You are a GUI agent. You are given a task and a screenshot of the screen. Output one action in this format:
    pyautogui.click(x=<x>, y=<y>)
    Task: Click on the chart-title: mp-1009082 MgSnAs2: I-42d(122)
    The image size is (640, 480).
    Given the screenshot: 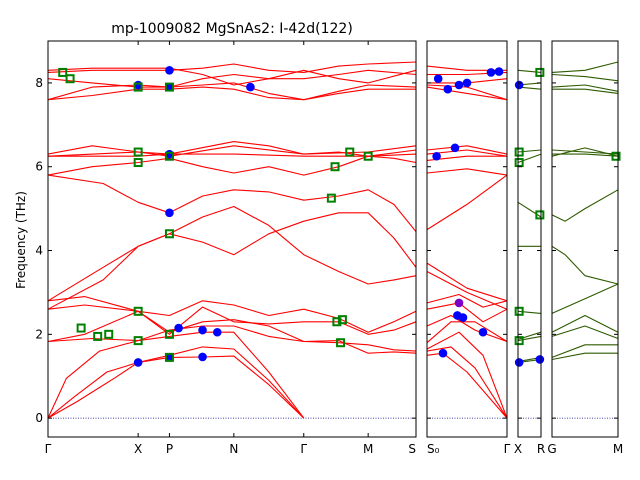 What is the action you would take?
    pyautogui.click(x=232, y=29)
    